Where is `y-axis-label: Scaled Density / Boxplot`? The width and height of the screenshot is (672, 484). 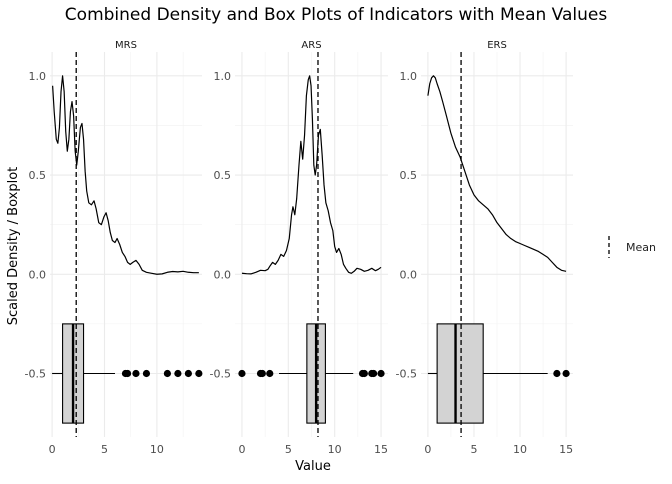
y-axis-label: Scaled Density / Boxplot is located at coordinates (13, 246).